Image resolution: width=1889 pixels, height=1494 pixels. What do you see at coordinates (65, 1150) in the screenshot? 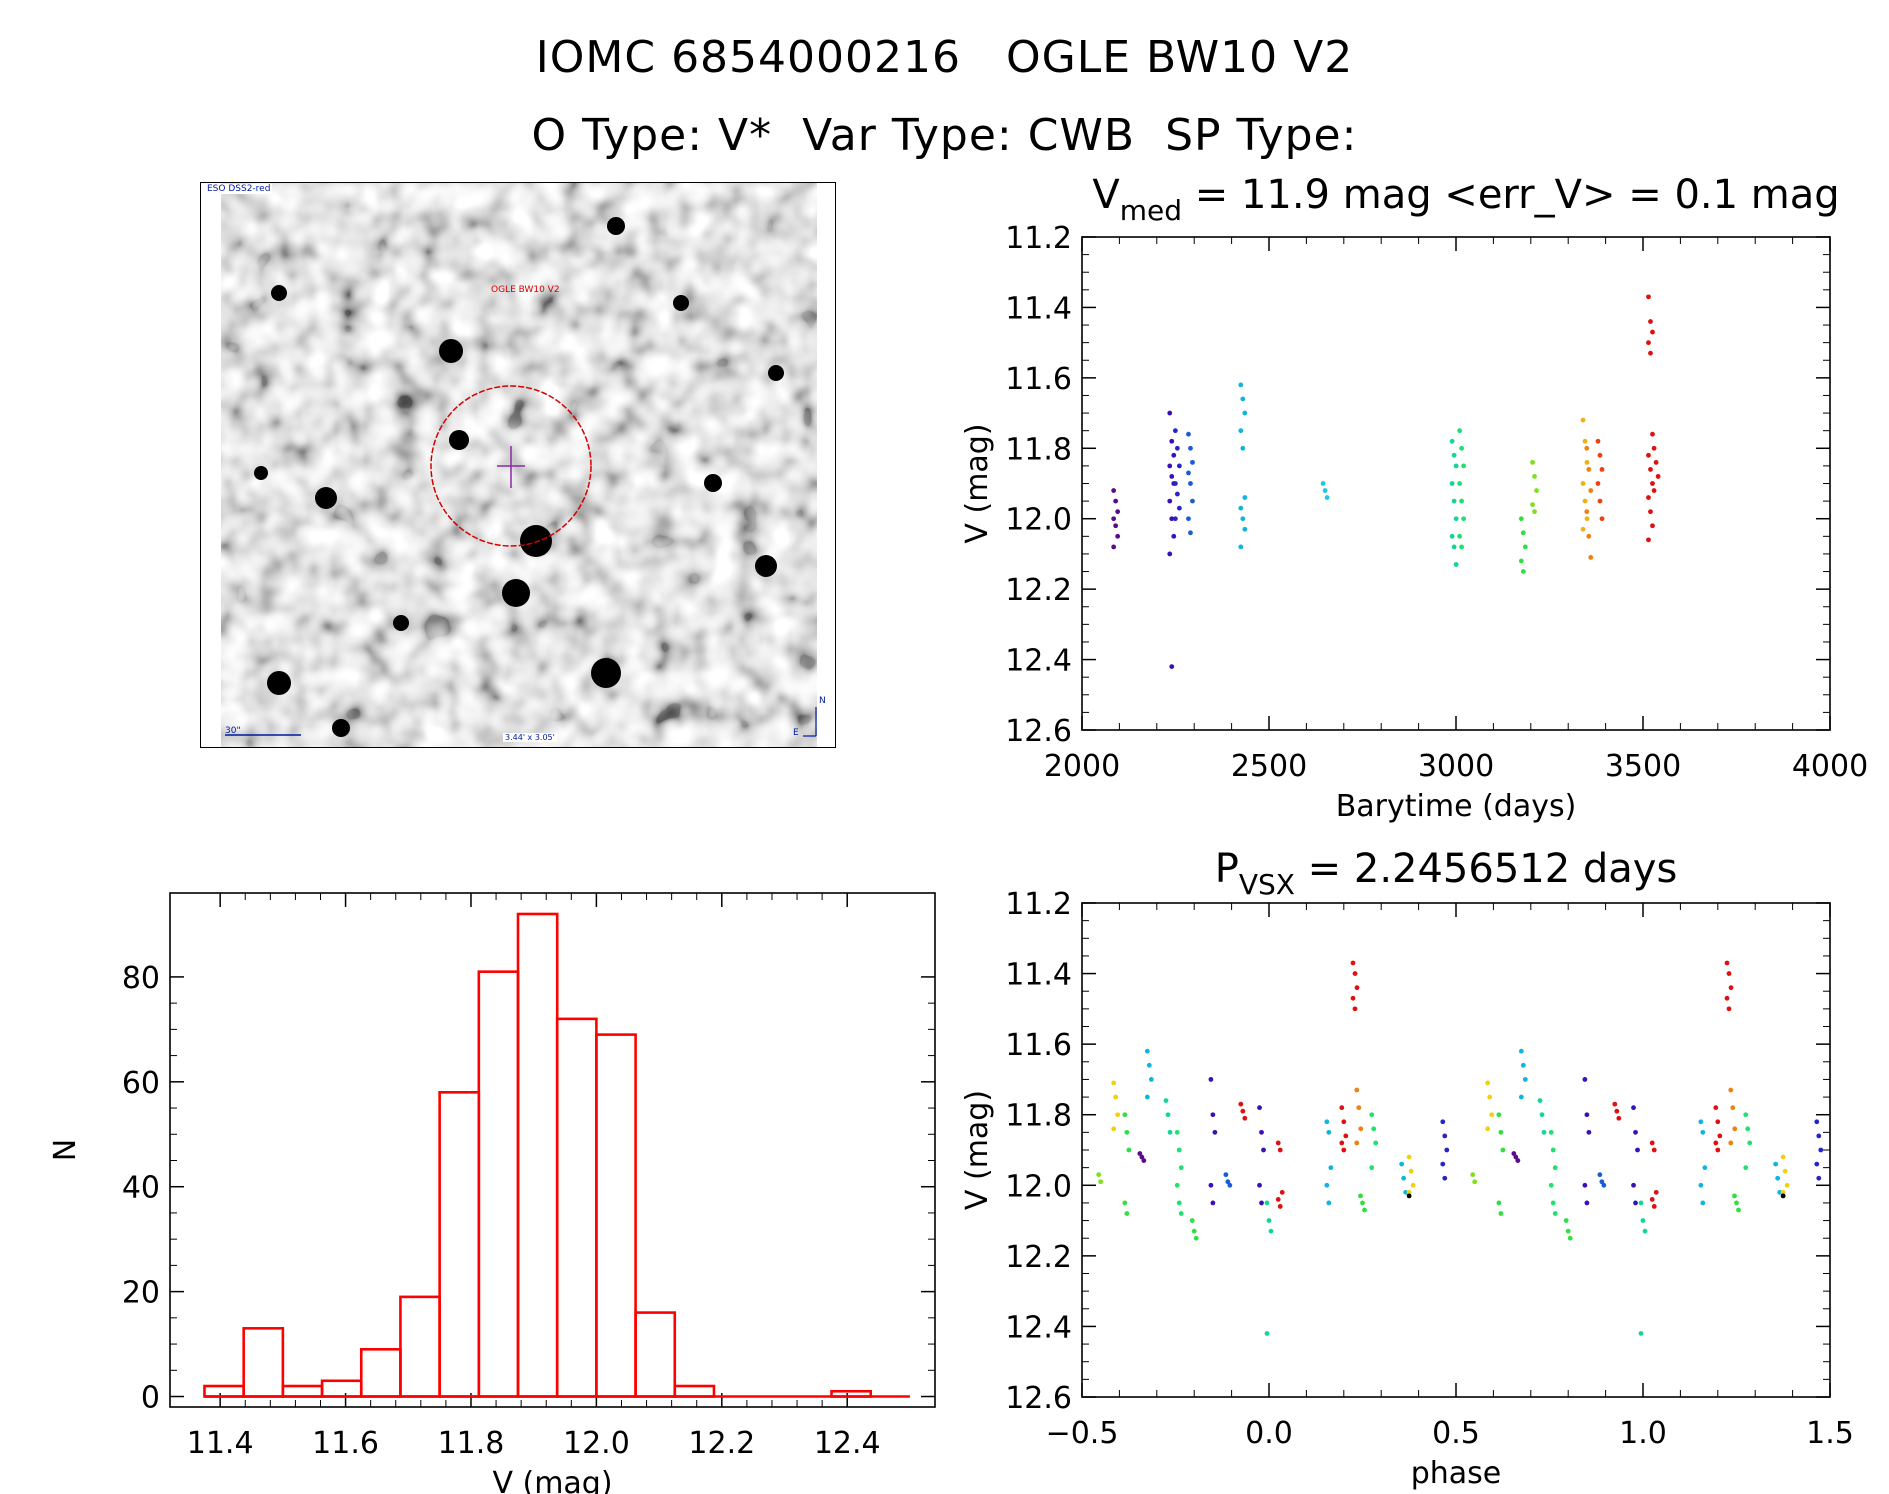
I see `y-axis-label: N` at bounding box center [65, 1150].